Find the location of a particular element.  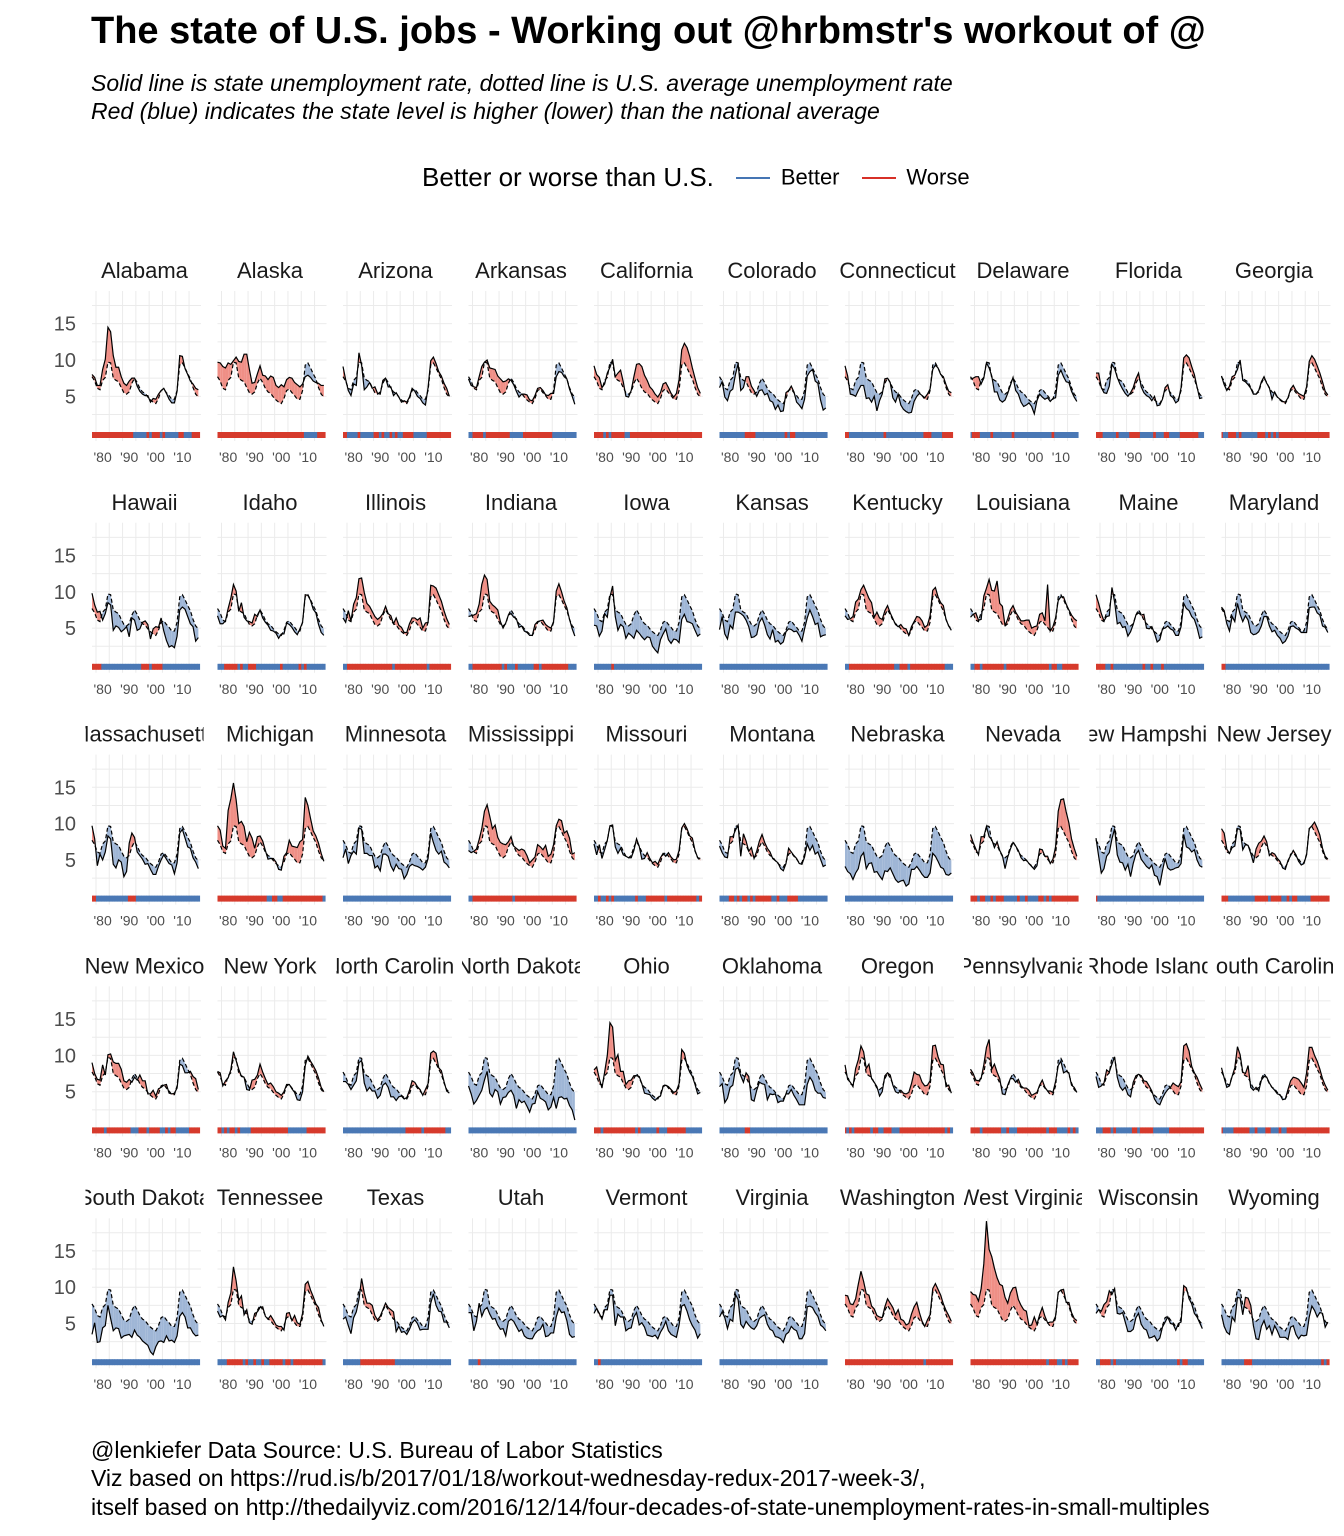

state-line is located at coordinates (271, 1076).